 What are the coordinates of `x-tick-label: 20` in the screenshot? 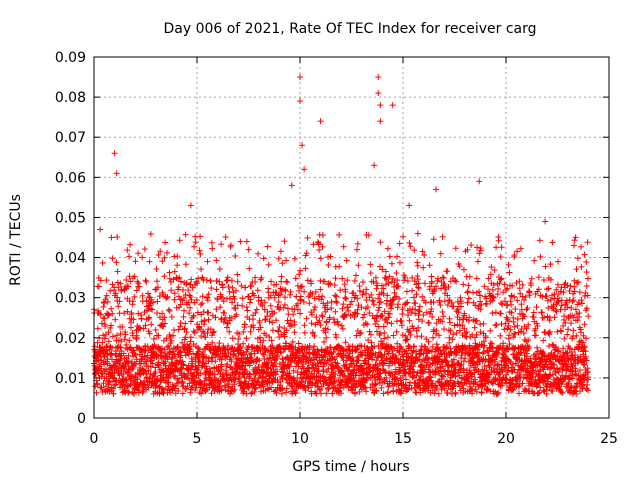 It's located at (506, 439).